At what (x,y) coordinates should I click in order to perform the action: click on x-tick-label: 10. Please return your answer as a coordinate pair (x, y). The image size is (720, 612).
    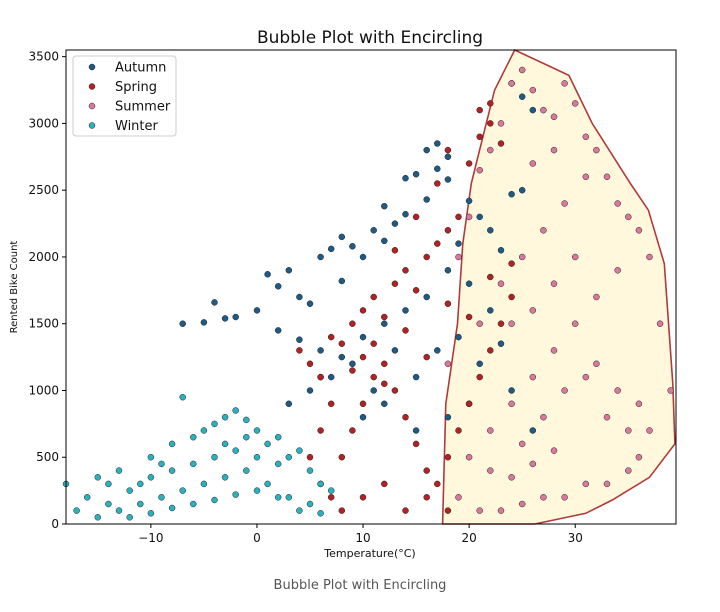
    Looking at the image, I should click on (362, 538).